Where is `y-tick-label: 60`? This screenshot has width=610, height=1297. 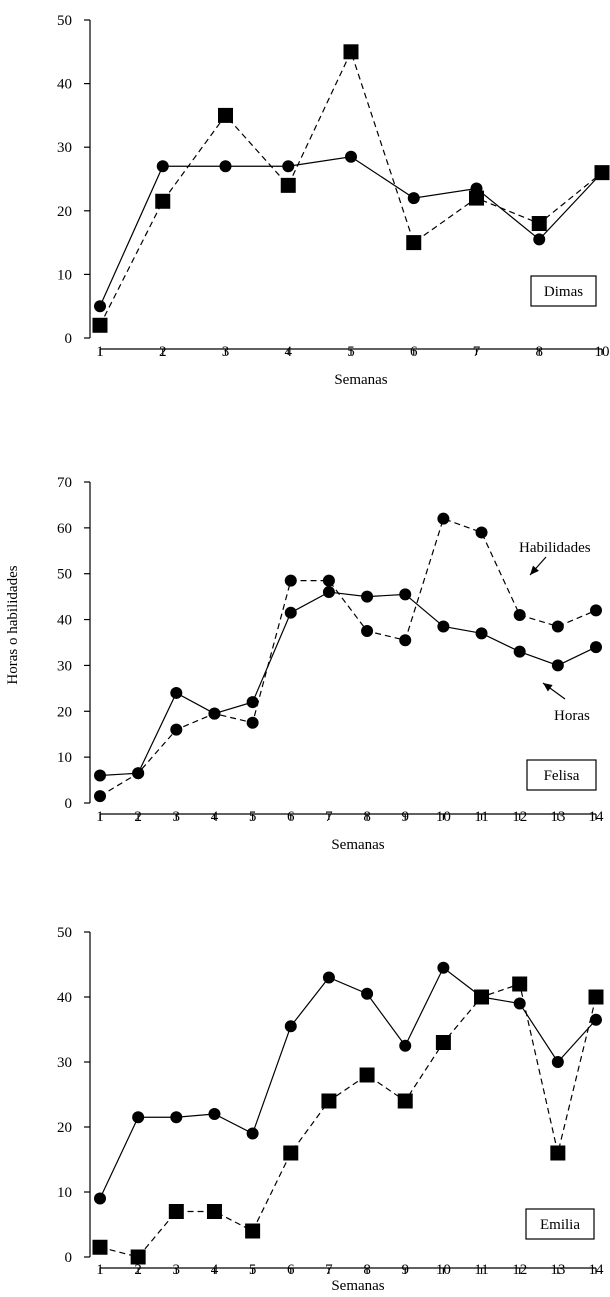
y-tick-label: 60 is located at coordinates (64, 529).